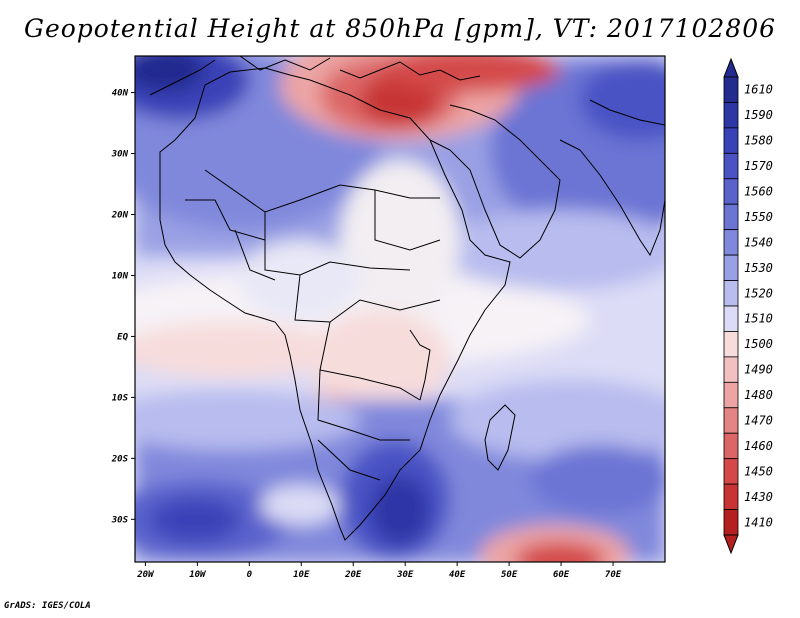 Image resolution: width=800 pixels, height=618 pixels. What do you see at coordinates (758, 421) in the screenshot?
I see `colorbar-level-label: 1470` at bounding box center [758, 421].